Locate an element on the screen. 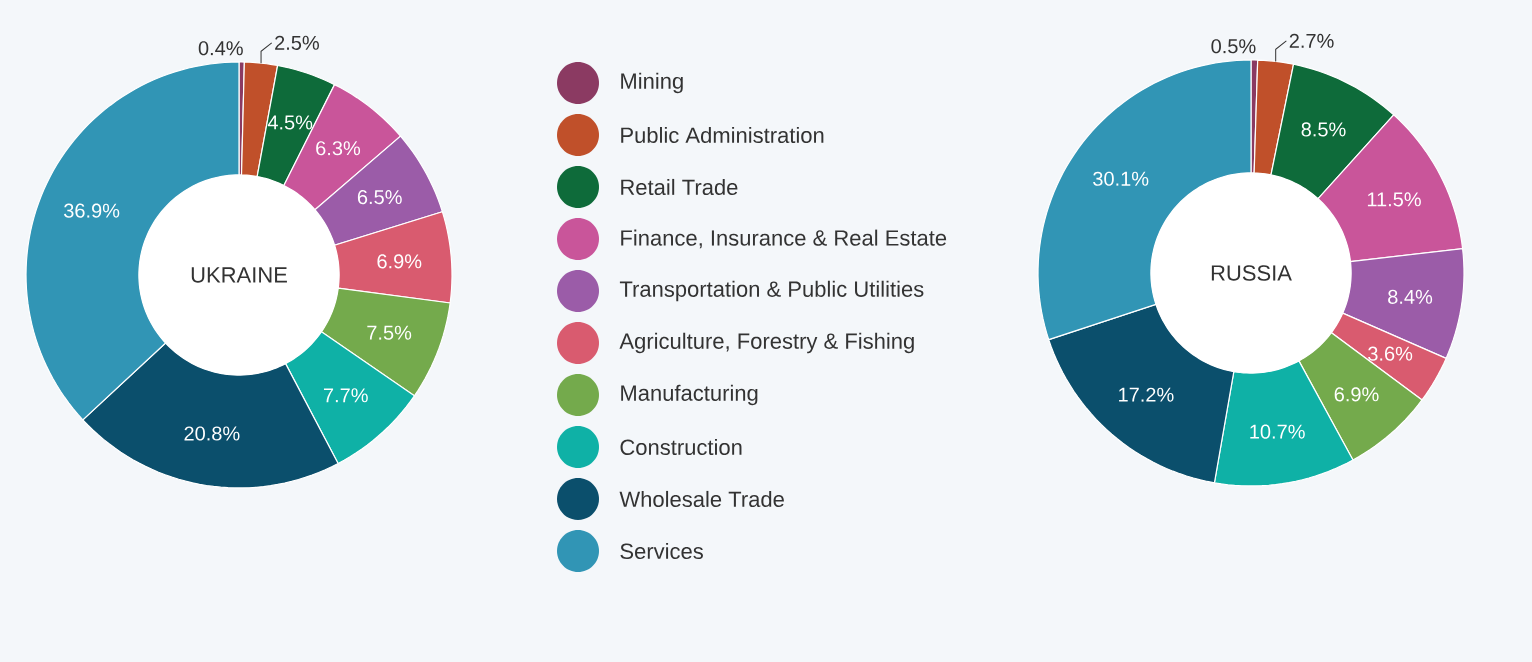  data-label: 3.6% is located at coordinates (1390, 353).